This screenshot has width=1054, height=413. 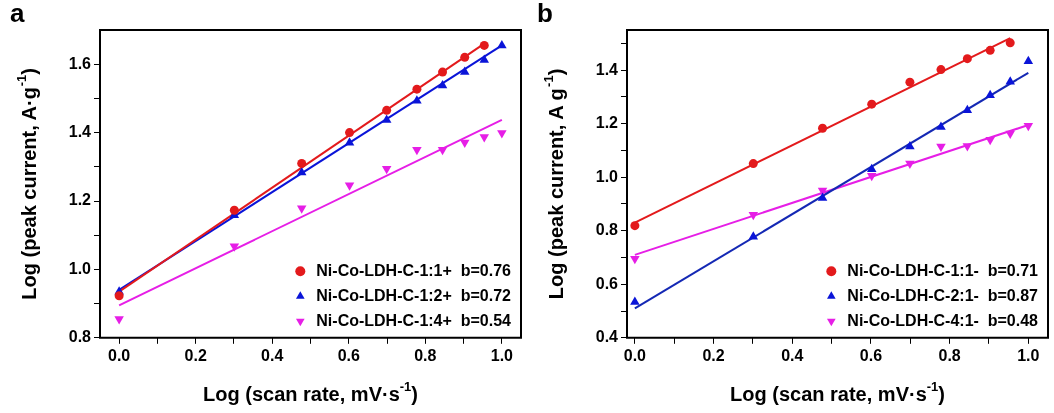 What do you see at coordinates (414, 270) in the screenshot?
I see `legend-label: Ni-Co-LDH-C-1:1+ b=0.76` at bounding box center [414, 270].